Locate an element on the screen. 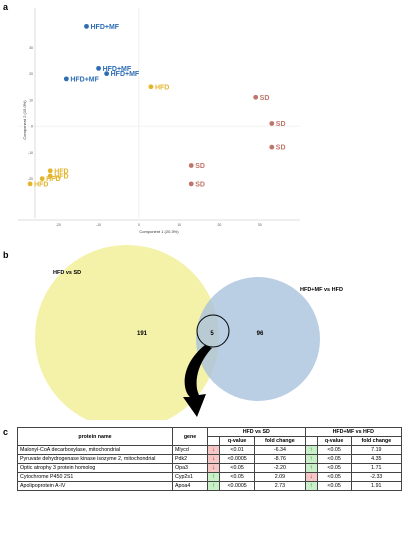 The width and height of the screenshot is (406, 550). header-dir1 is located at coordinates (213, 441).